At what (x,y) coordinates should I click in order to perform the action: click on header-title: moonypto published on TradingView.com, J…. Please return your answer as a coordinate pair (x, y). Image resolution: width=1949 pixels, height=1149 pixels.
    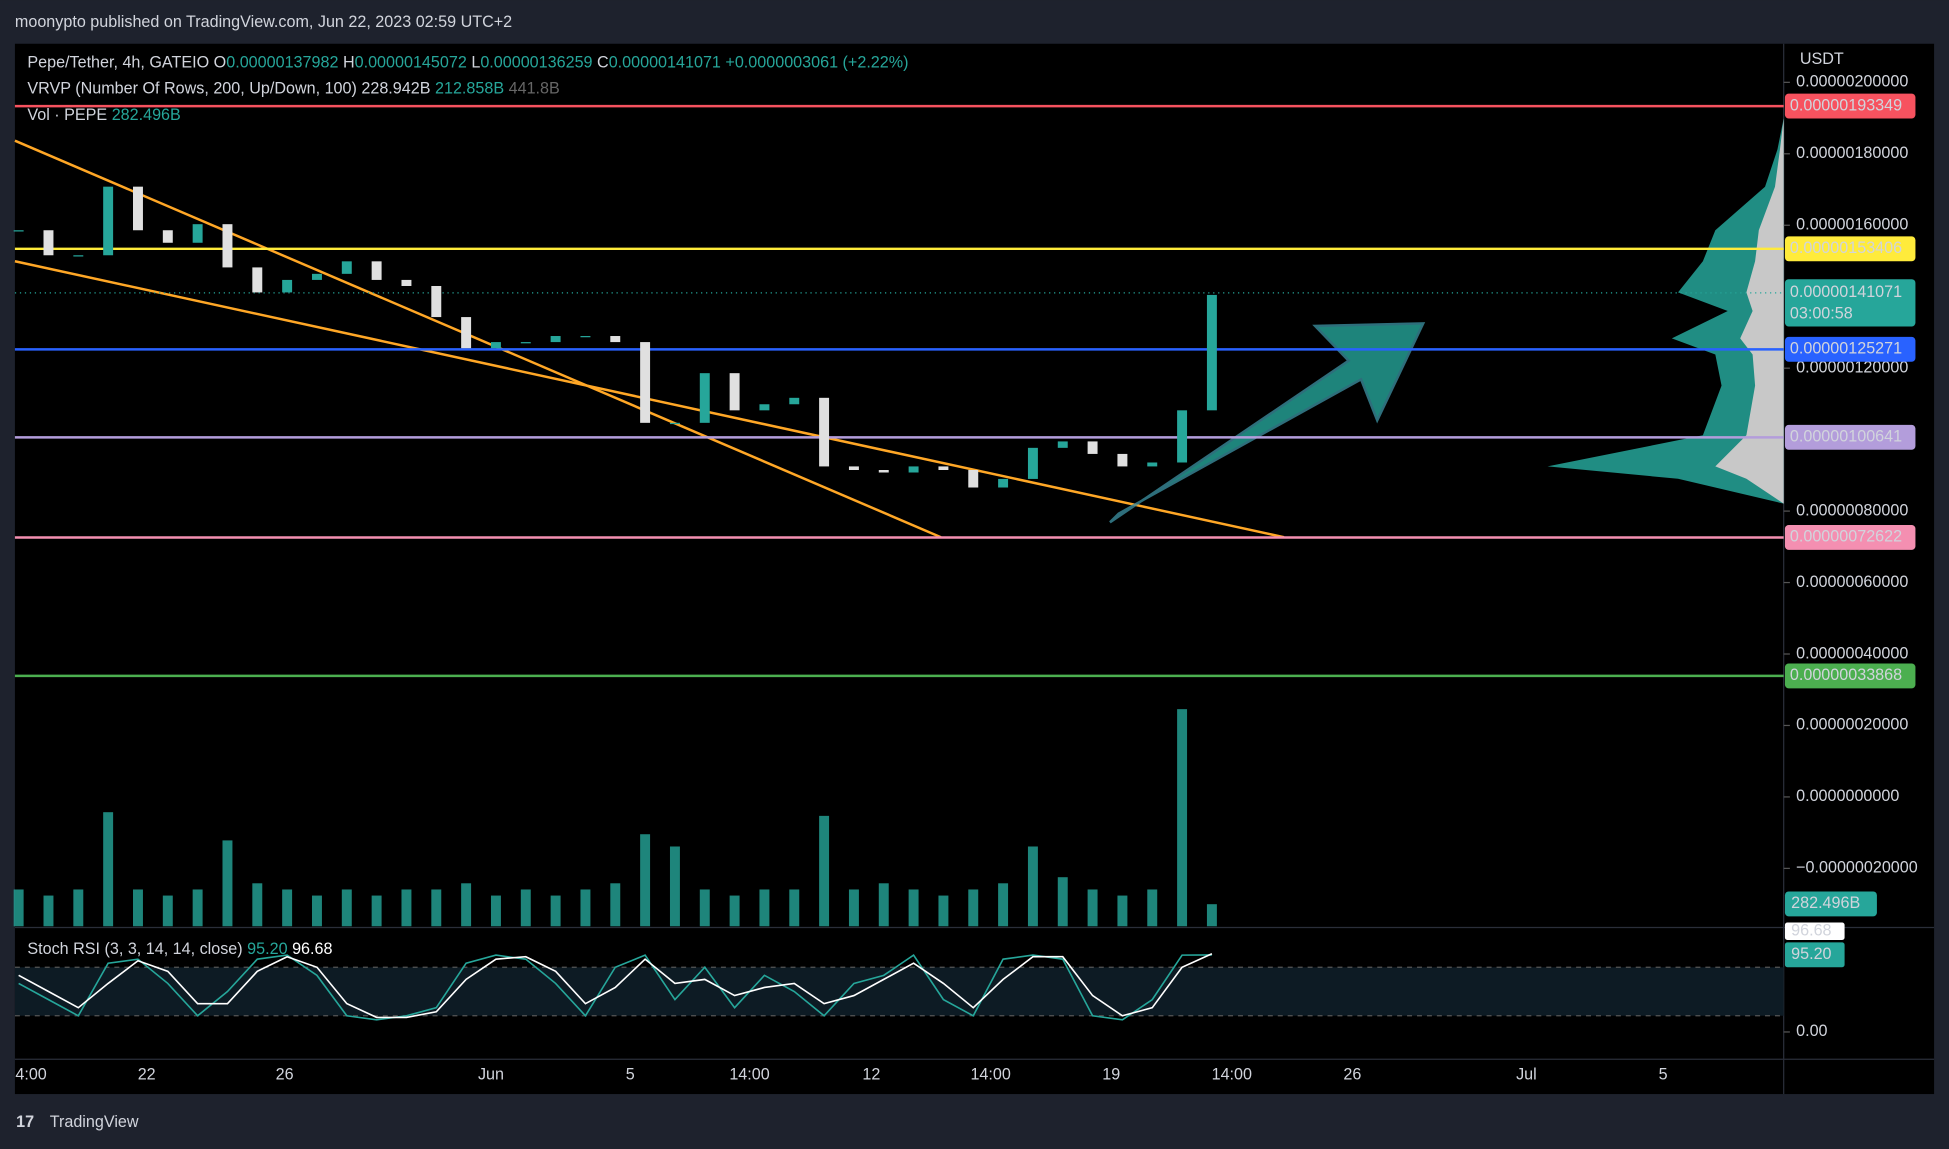
    Looking at the image, I should click on (263, 22).